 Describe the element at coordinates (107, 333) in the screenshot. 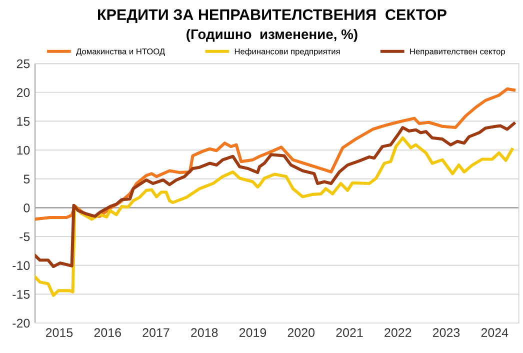

I see `x-tick-label: 2016` at that location.